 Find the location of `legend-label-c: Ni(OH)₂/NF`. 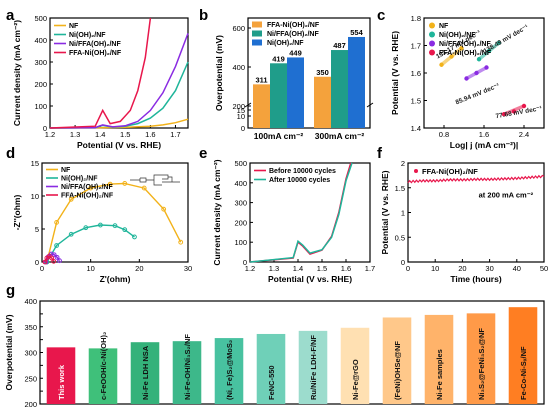

legend-label-c: Ni(OH)₂/NF is located at coordinates (457, 35).